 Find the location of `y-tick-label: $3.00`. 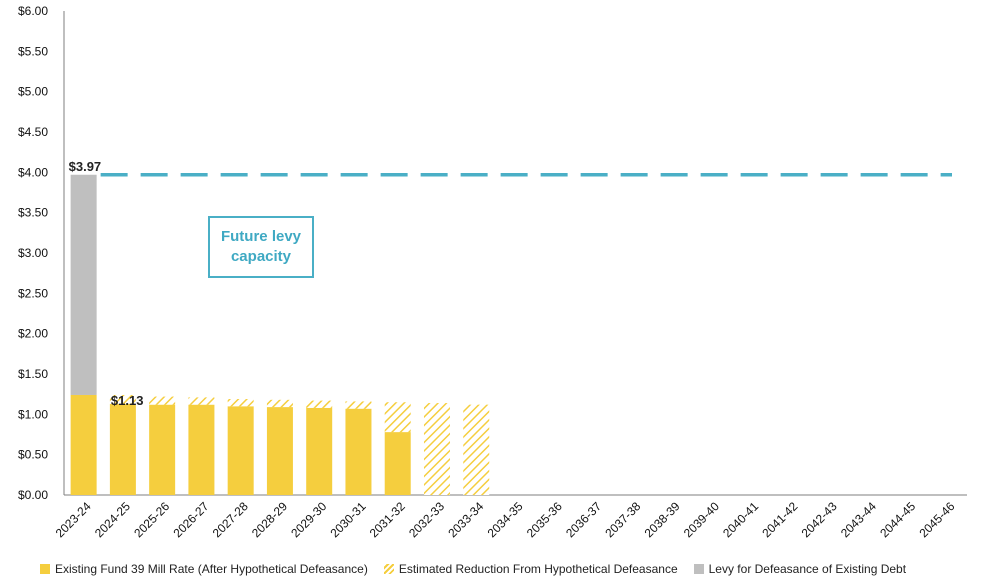

y-tick-label: $3.00 is located at coordinates (33, 253).